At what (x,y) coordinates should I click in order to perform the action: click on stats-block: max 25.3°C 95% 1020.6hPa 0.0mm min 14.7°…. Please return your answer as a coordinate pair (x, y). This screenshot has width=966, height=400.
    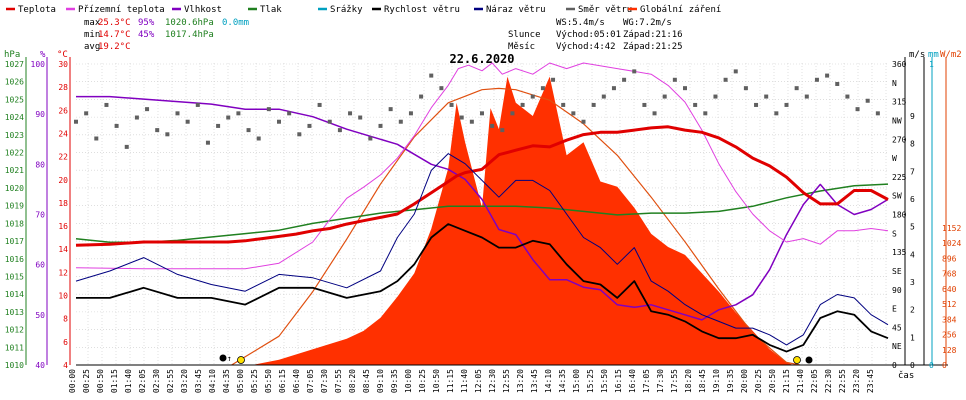
    Looking at the image, I should click on (166, 35).